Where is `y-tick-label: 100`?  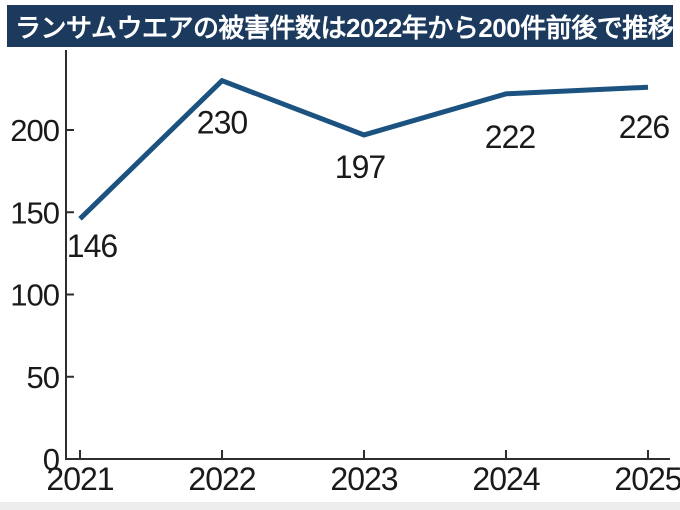 y-tick-label: 100 is located at coordinates (34, 295).